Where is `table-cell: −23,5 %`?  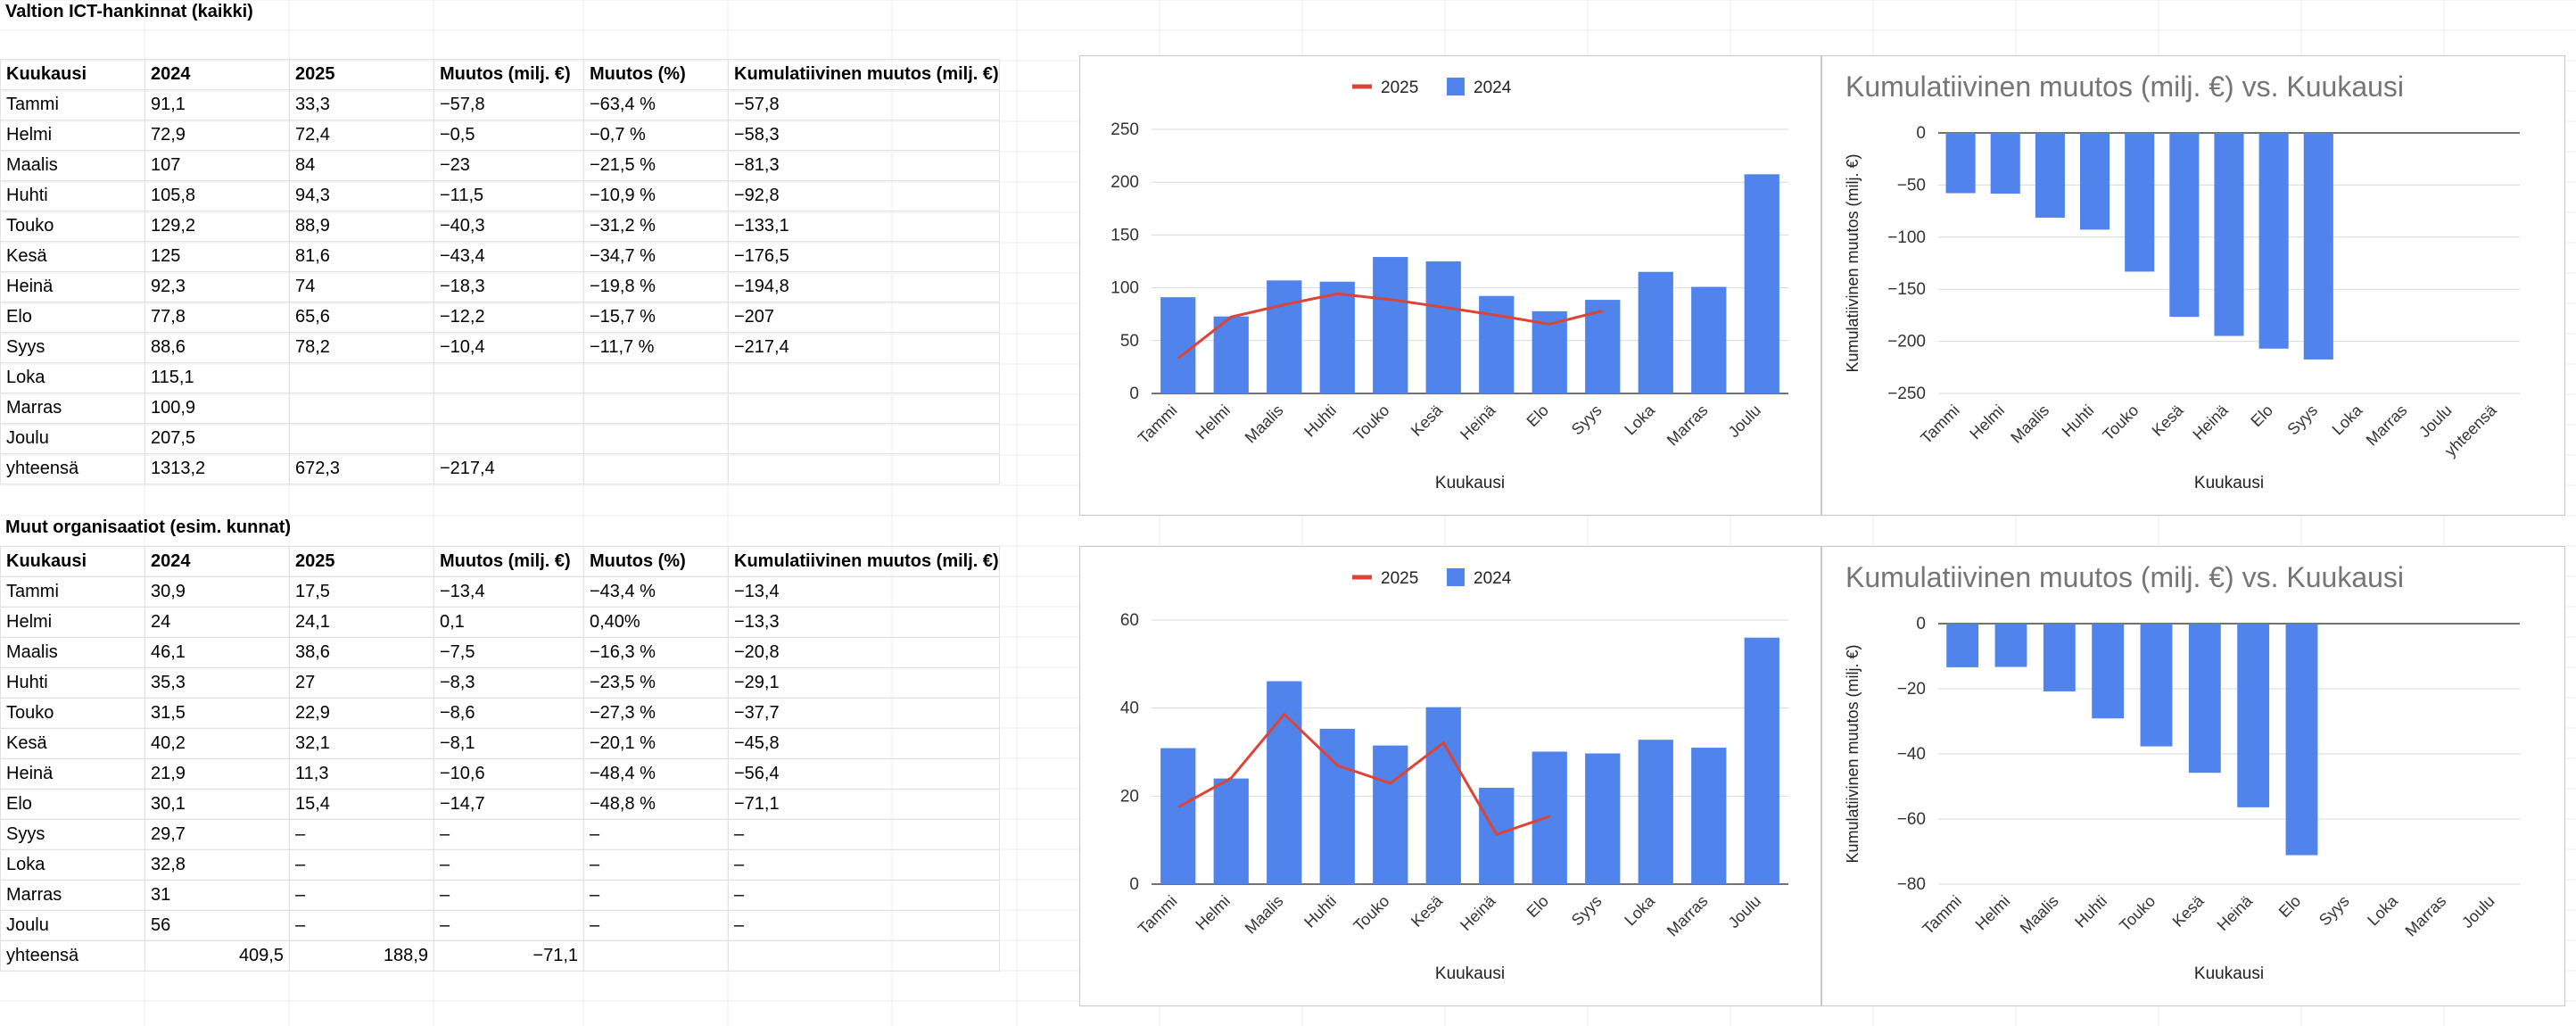
table-cell: −23,5 % is located at coordinates (656, 683).